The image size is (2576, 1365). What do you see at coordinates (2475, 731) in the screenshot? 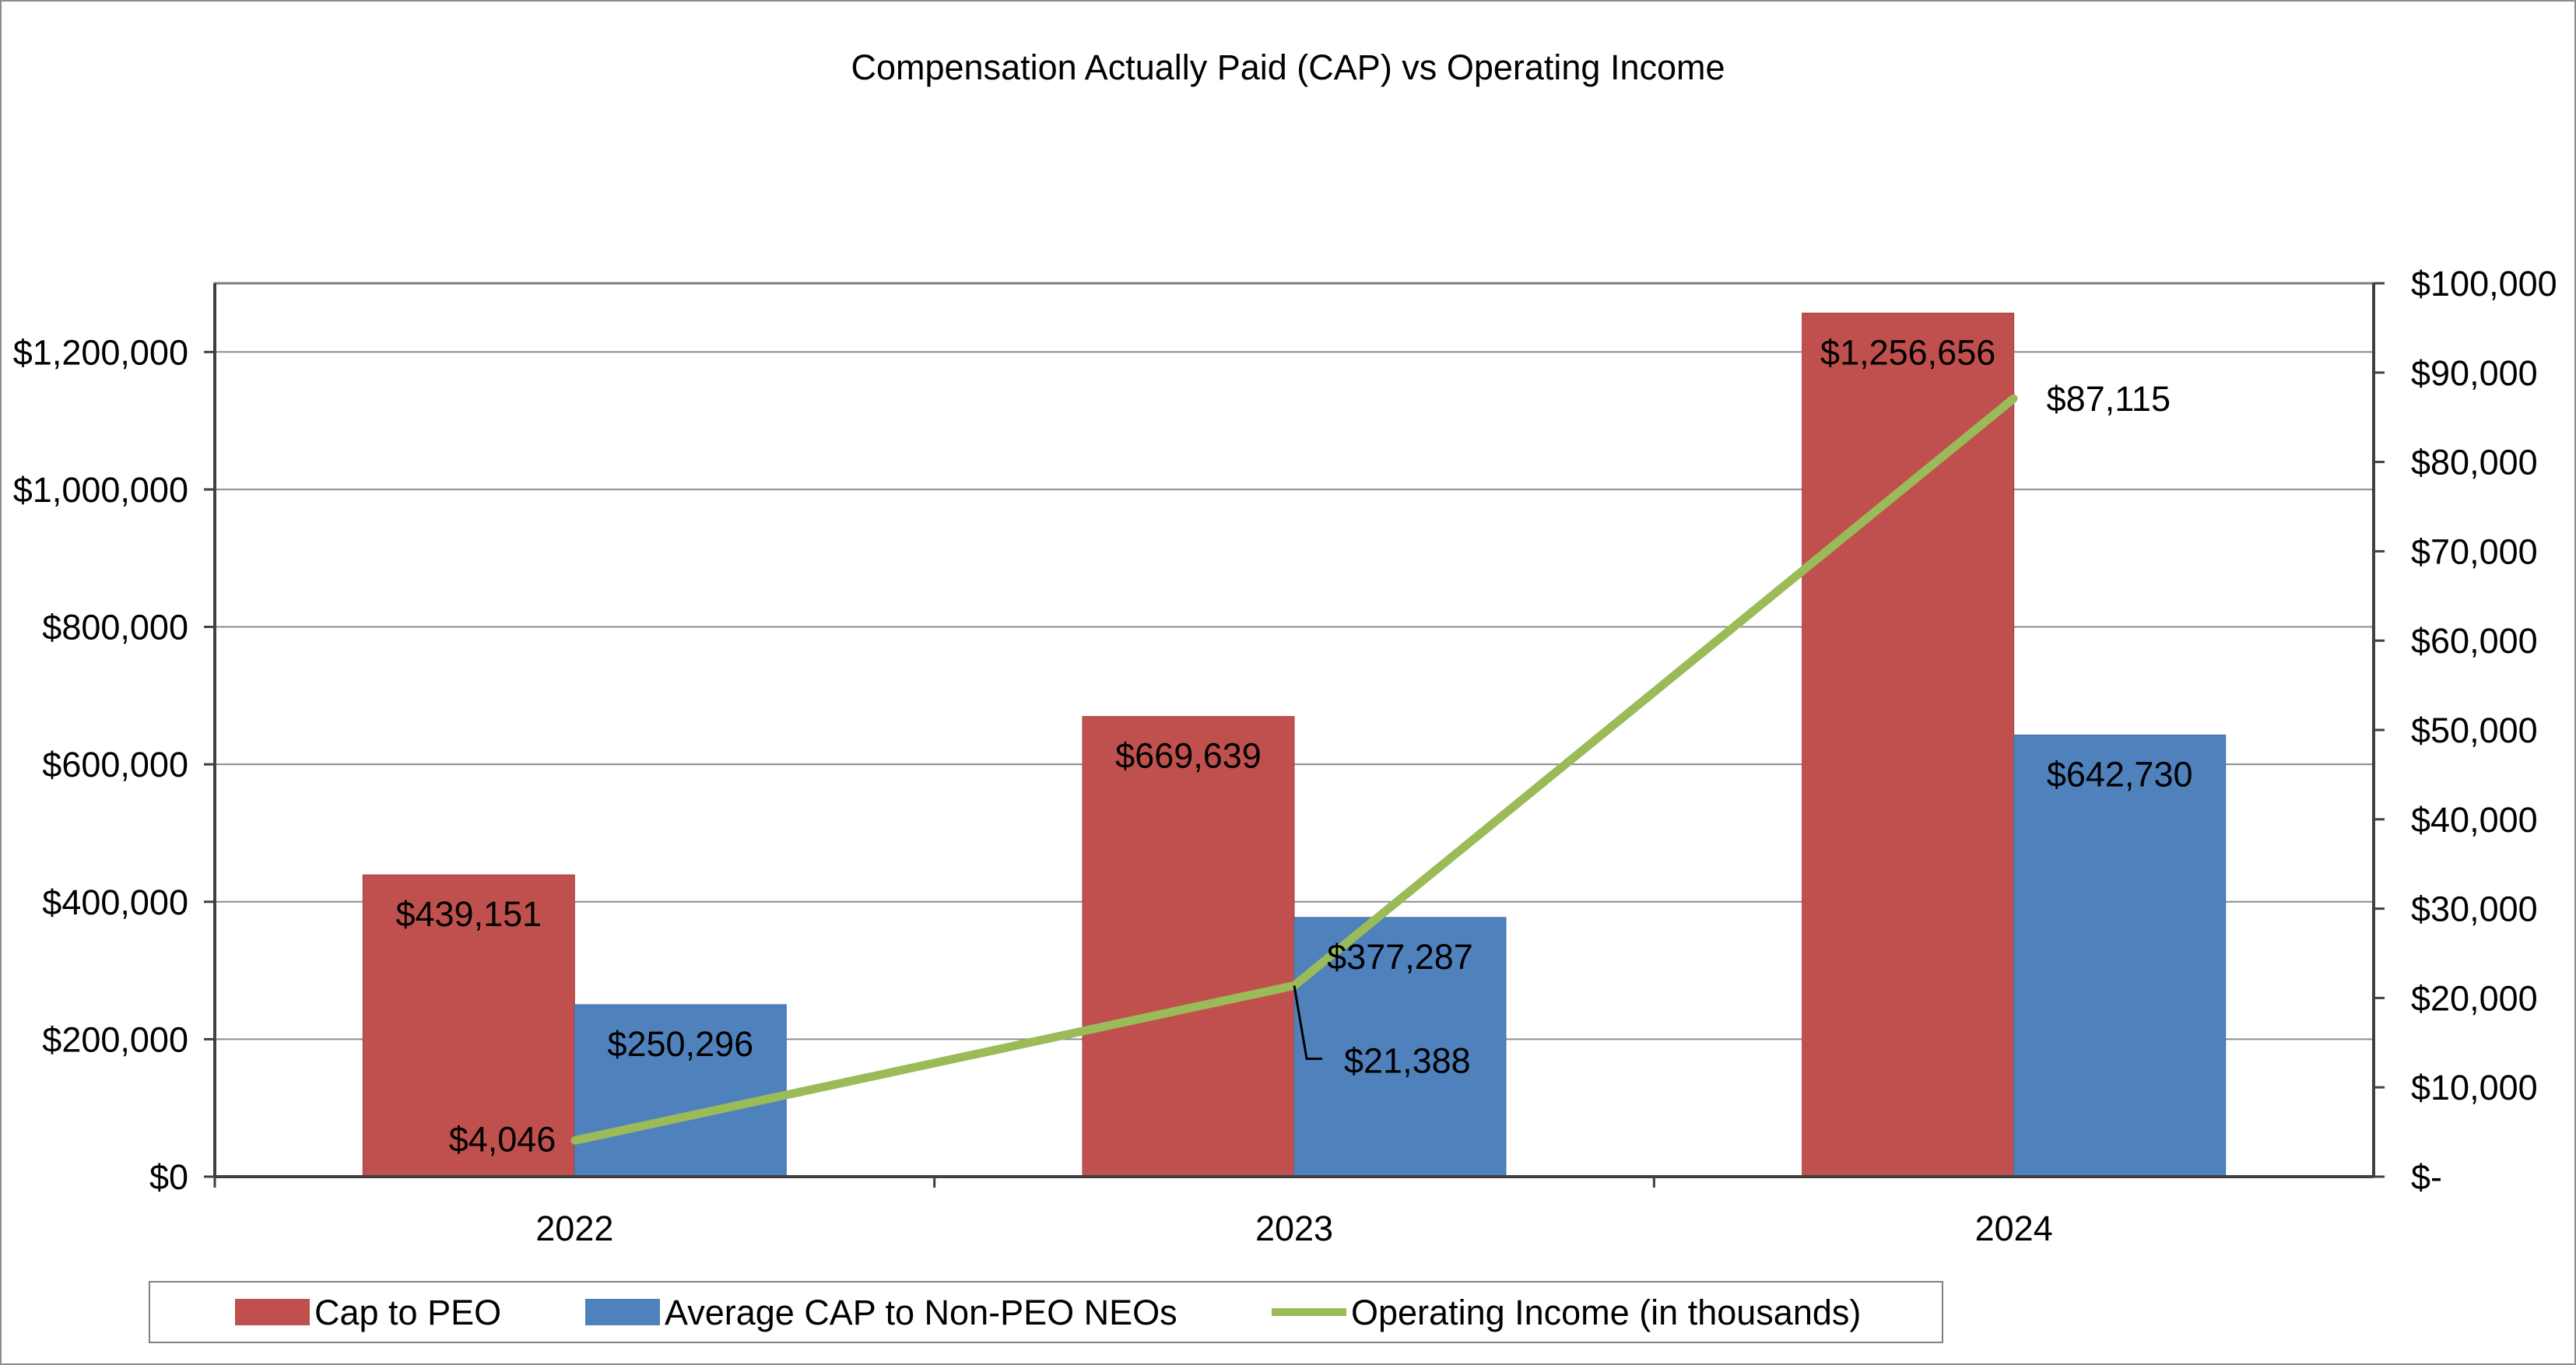
I see `y-right-tick-label: $50,000` at bounding box center [2475, 731].